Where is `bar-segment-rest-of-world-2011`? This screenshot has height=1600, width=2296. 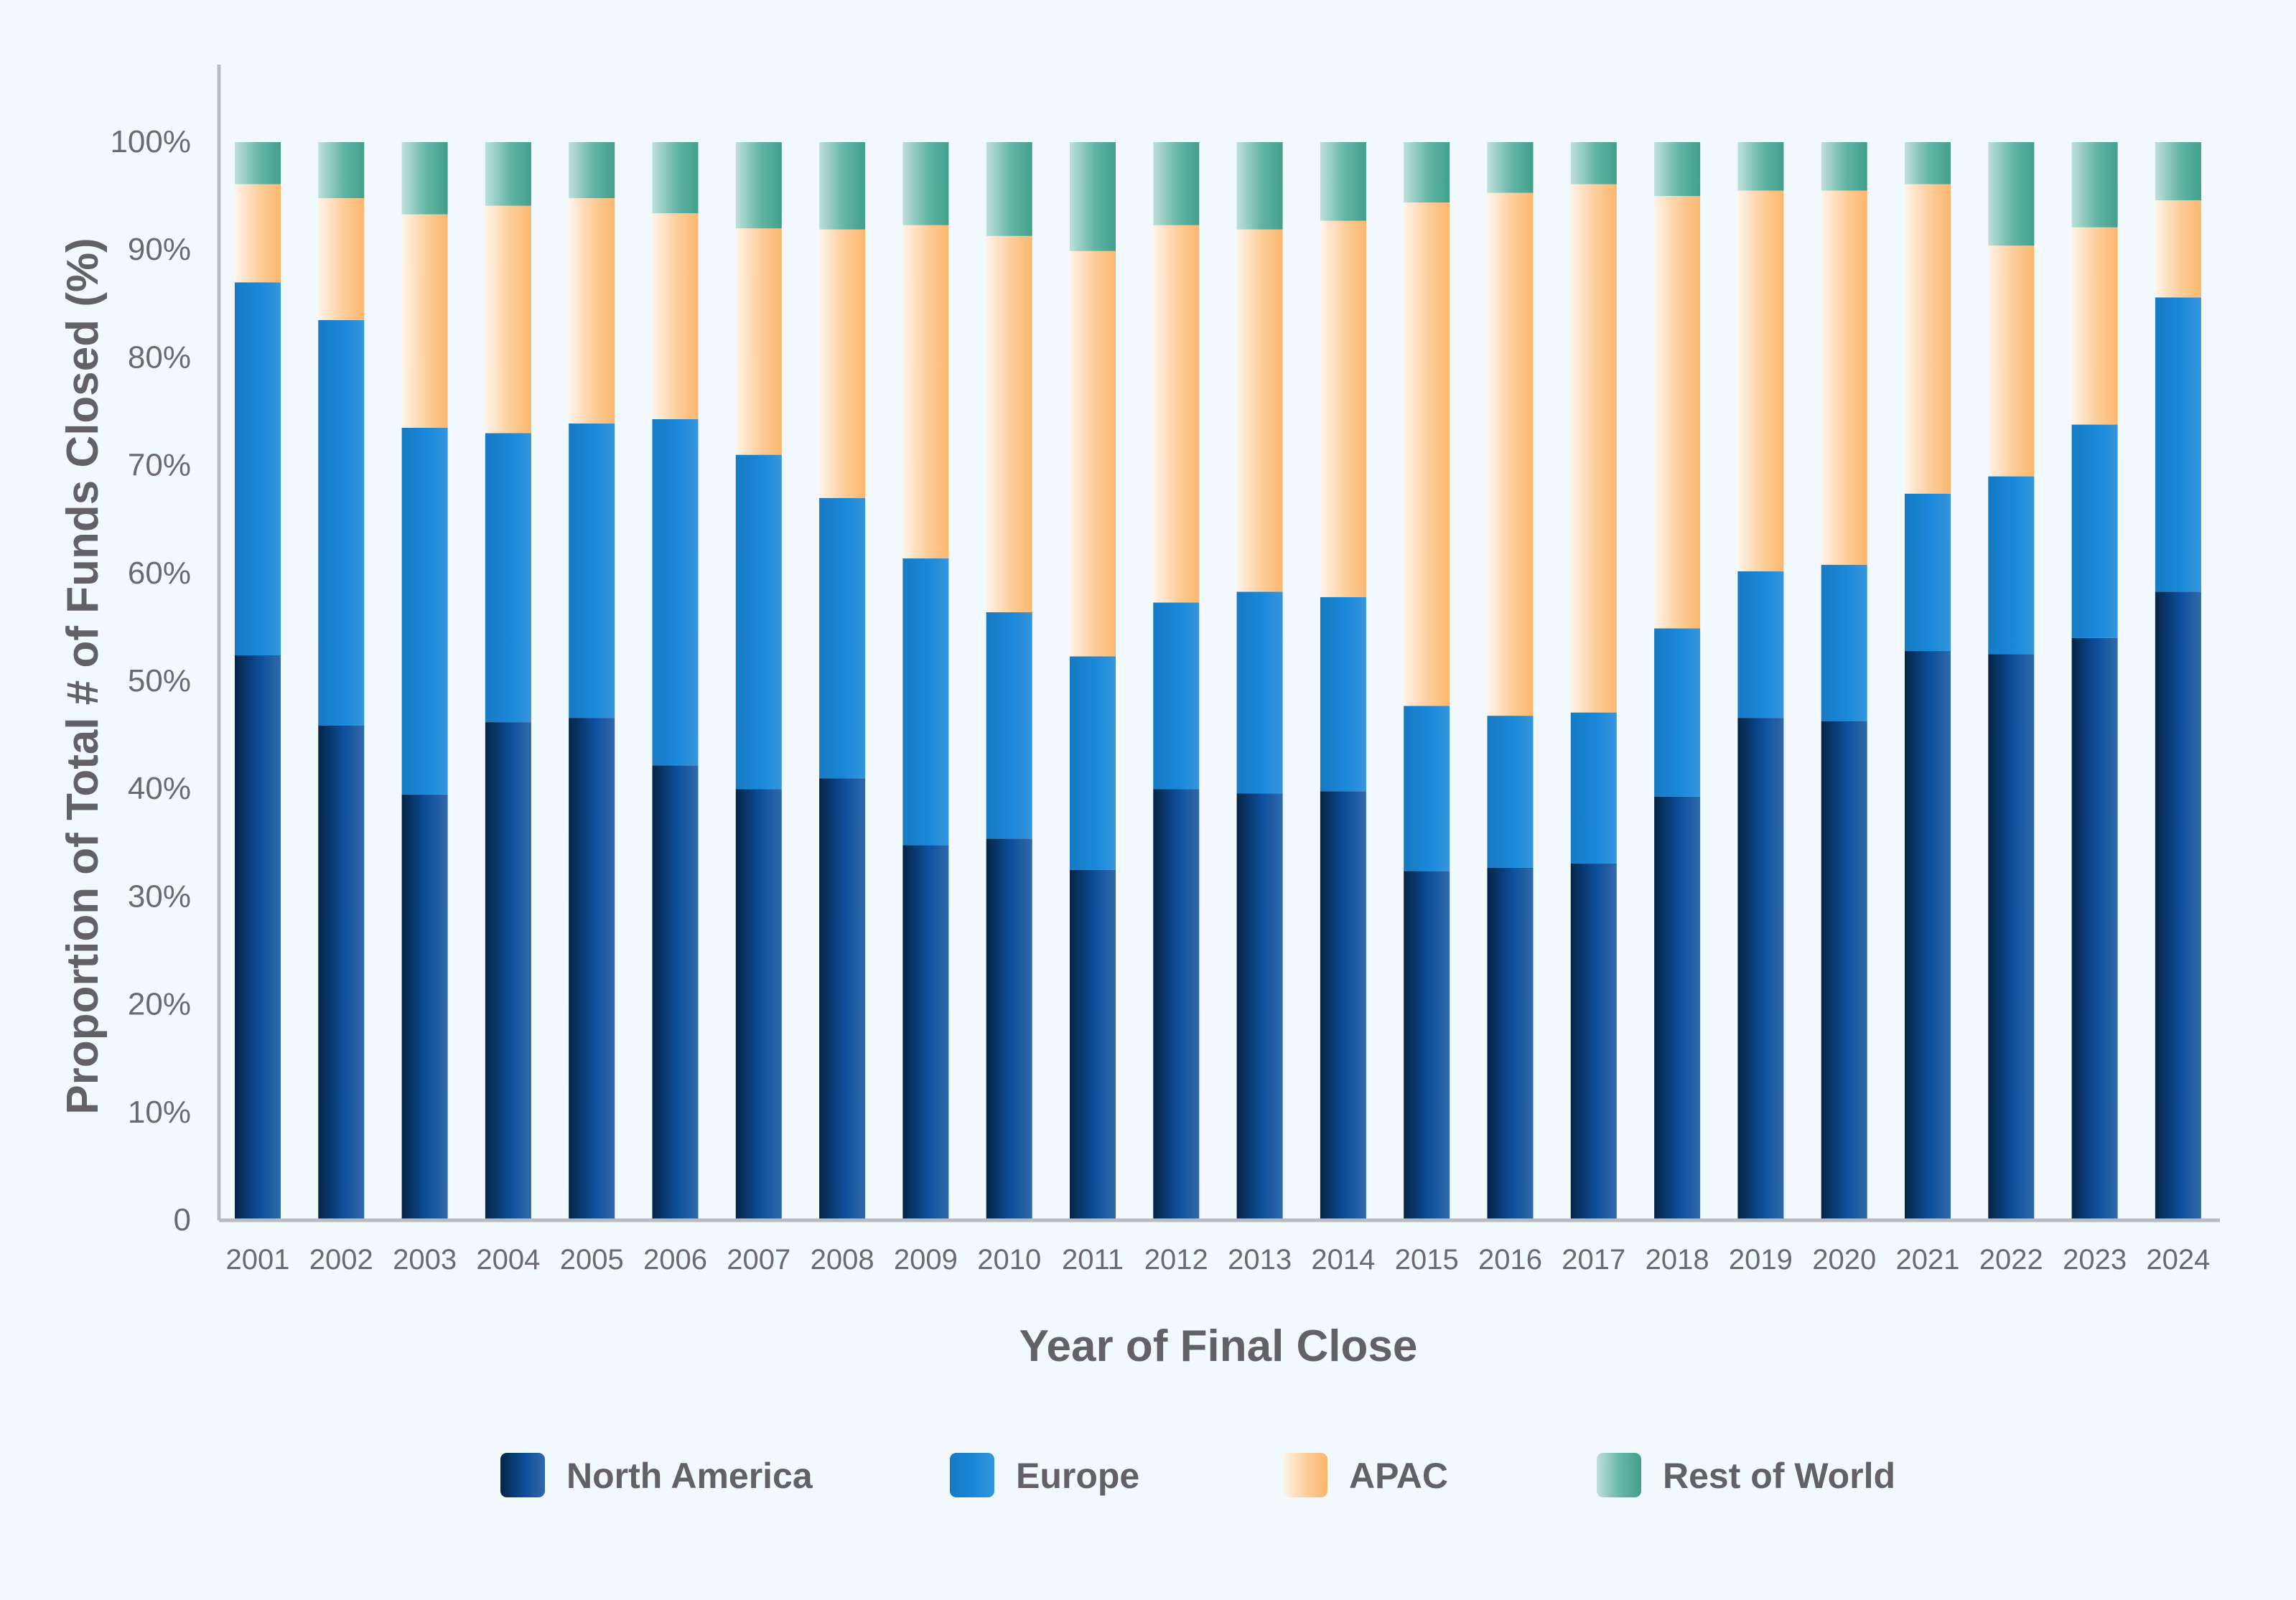 bar-segment-rest-of-world-2011 is located at coordinates (1093, 196).